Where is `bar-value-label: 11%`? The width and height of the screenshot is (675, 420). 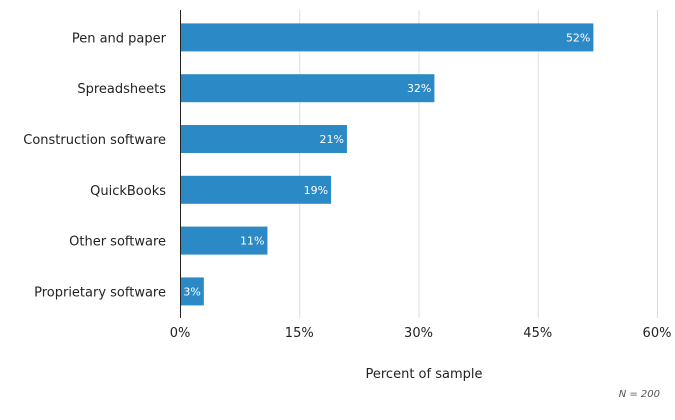 bar-value-label: 11% is located at coordinates (252, 241).